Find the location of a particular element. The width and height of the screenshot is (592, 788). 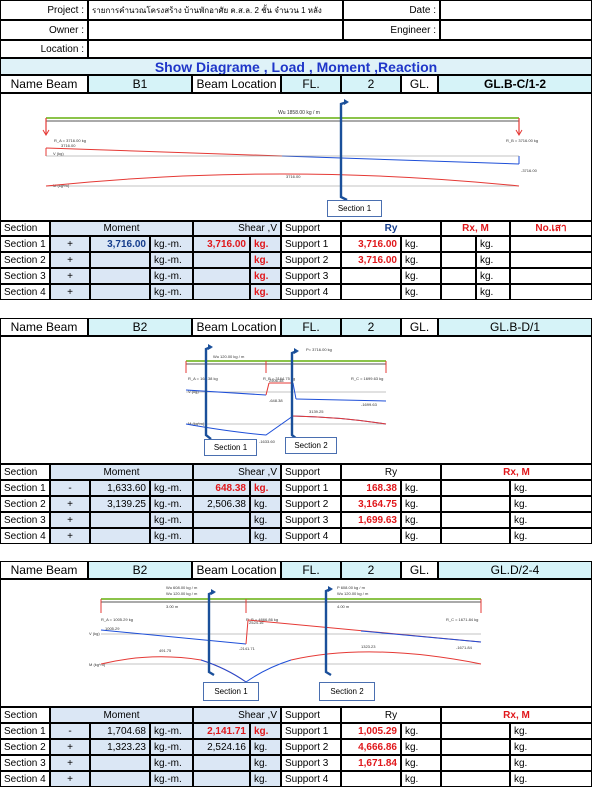

load-1b-label: Wu 120.00 kg / m is located at coordinates (182, 593).